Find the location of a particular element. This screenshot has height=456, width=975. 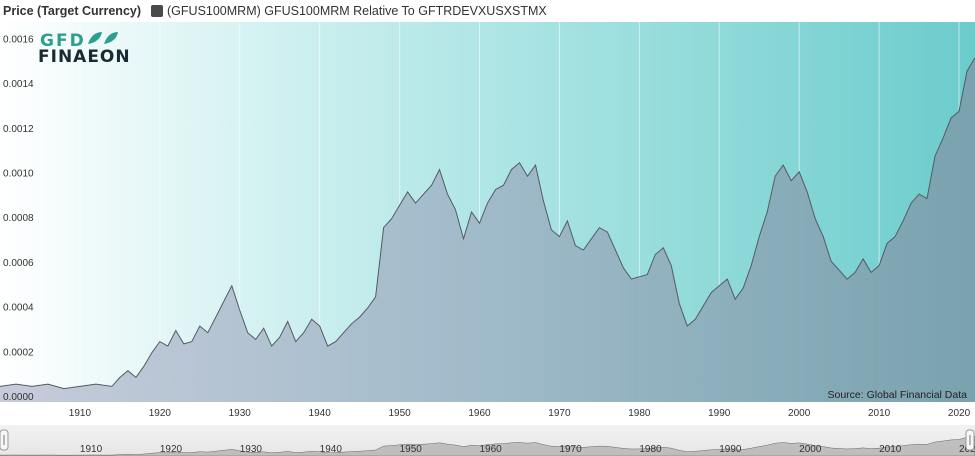

y-tick-label: 0.0006 is located at coordinates (18, 263).